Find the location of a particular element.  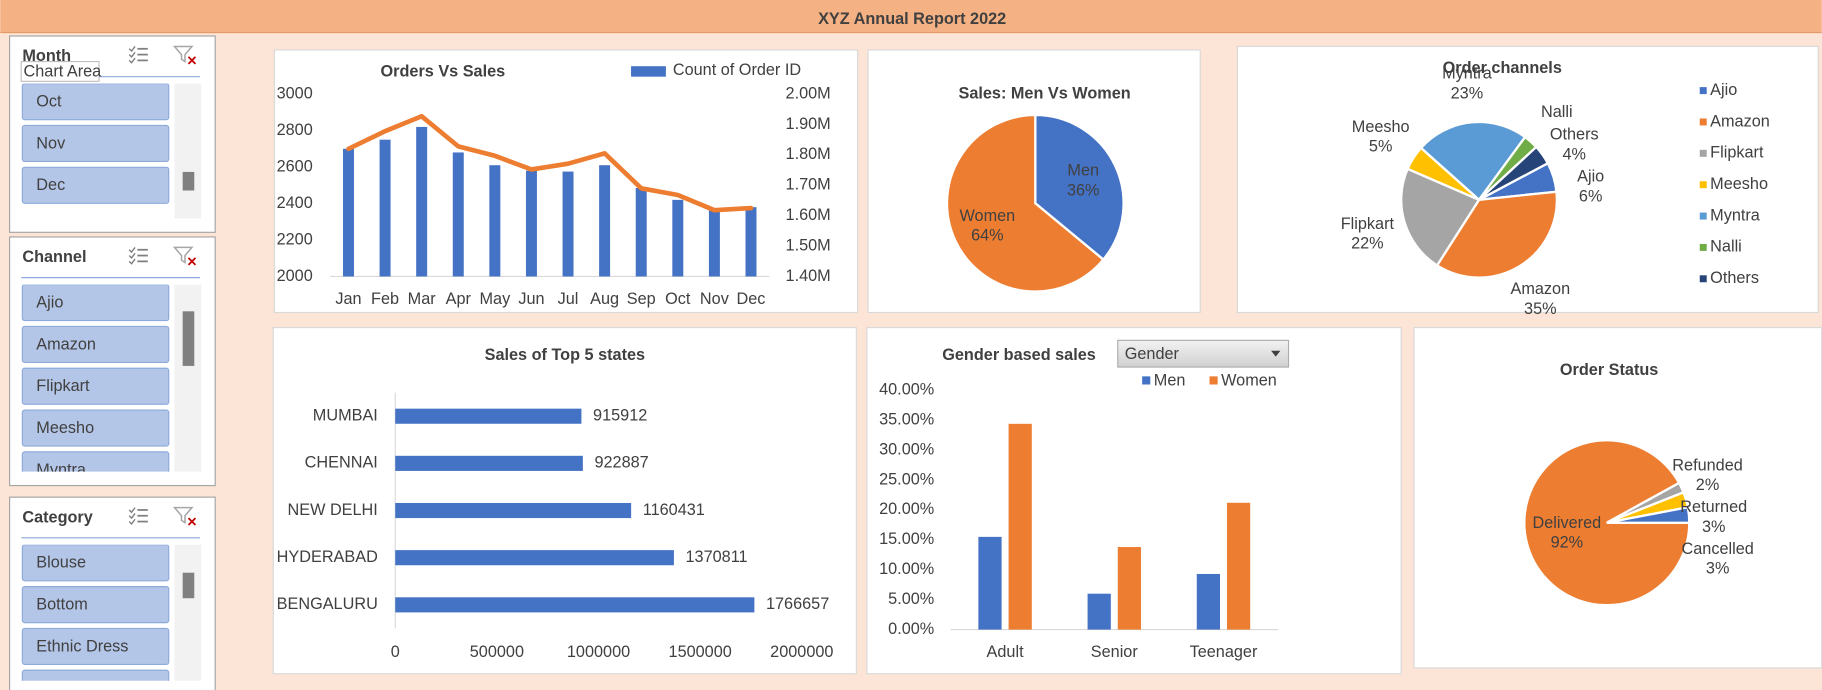

y-tick-label: 30.00% is located at coordinates (906, 449).